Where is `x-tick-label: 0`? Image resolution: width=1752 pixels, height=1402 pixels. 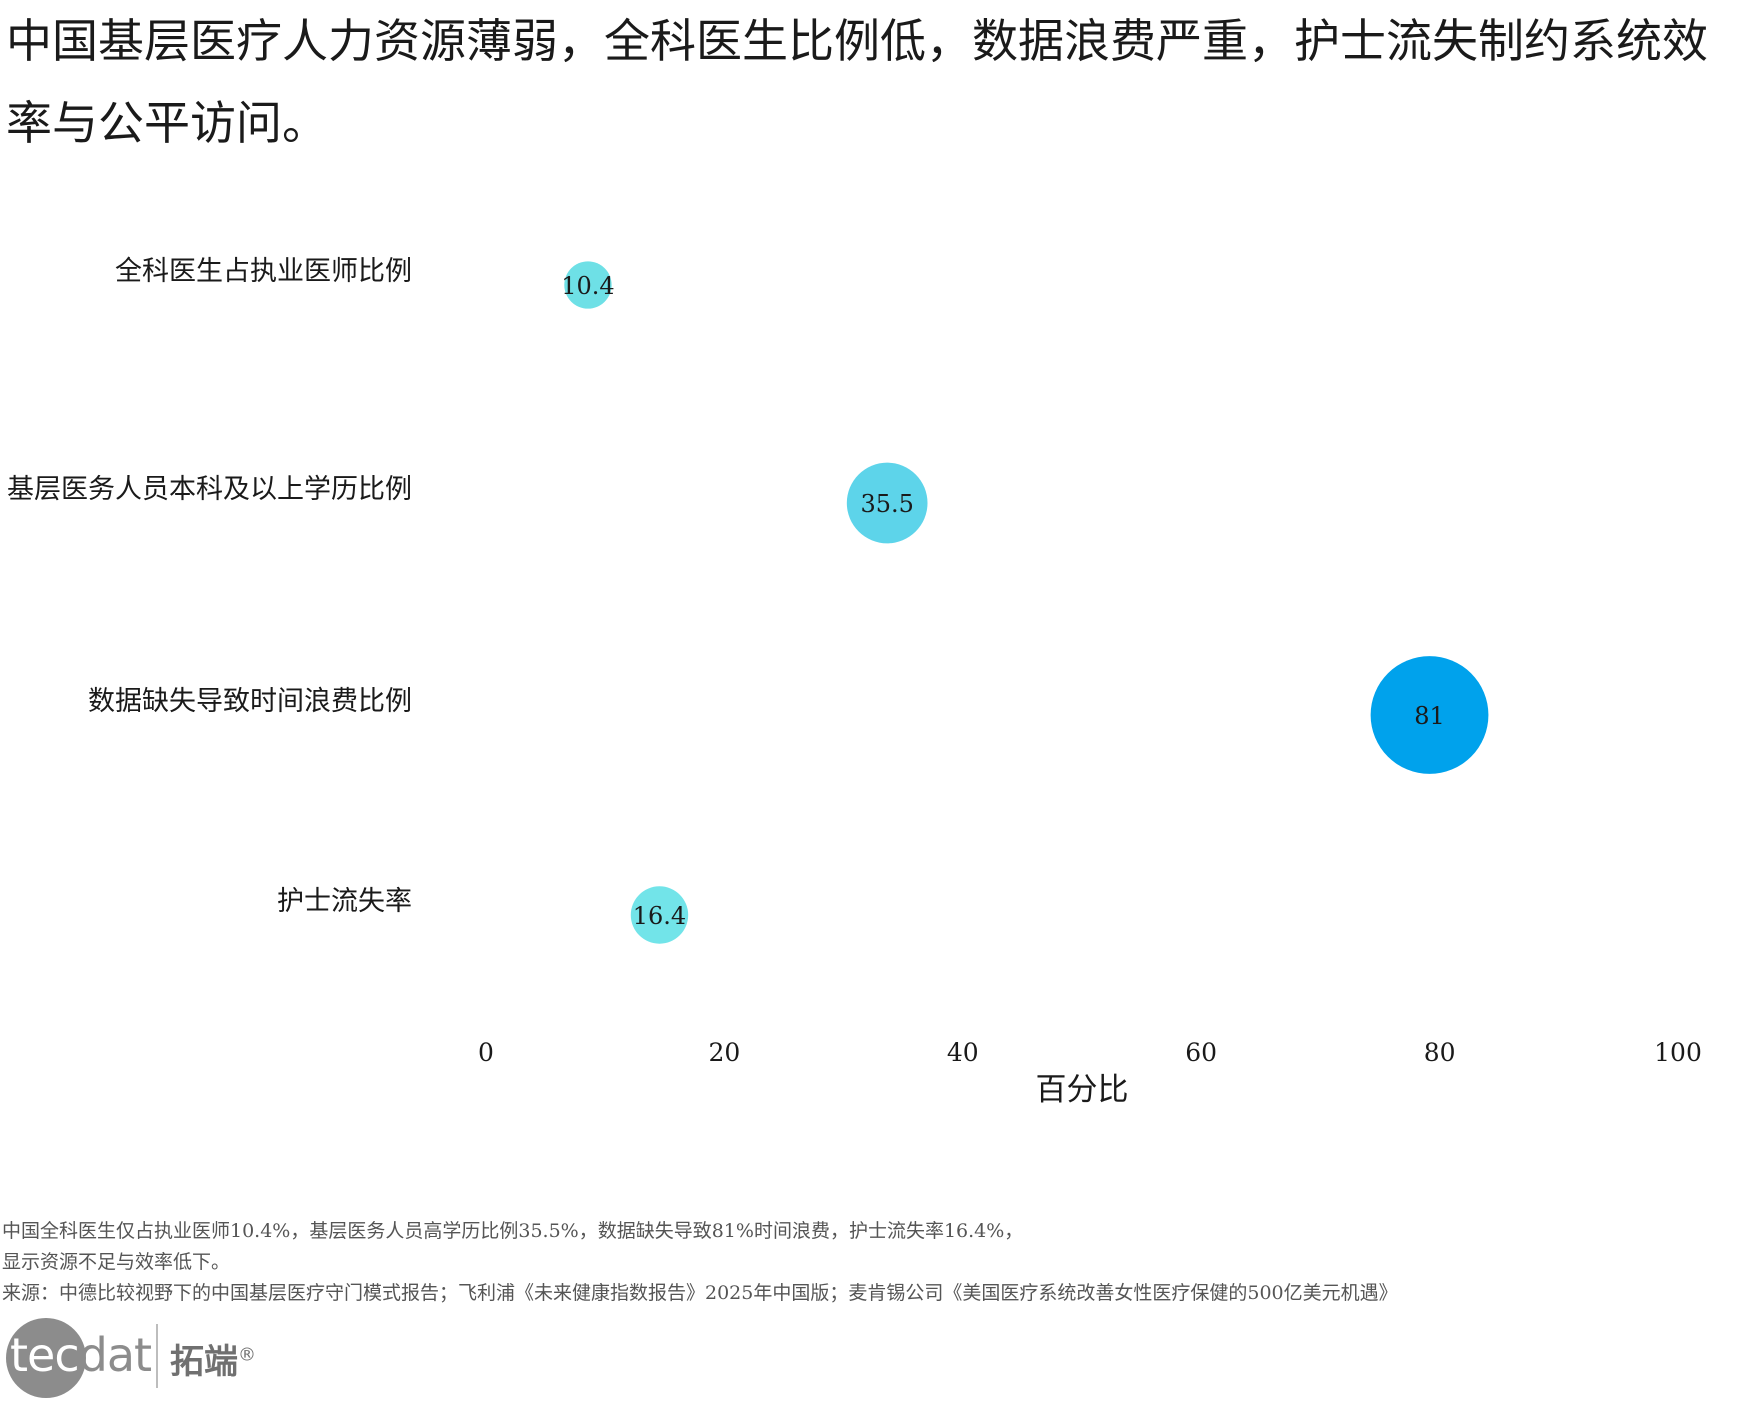
x-tick-label: 0 is located at coordinates (486, 1052).